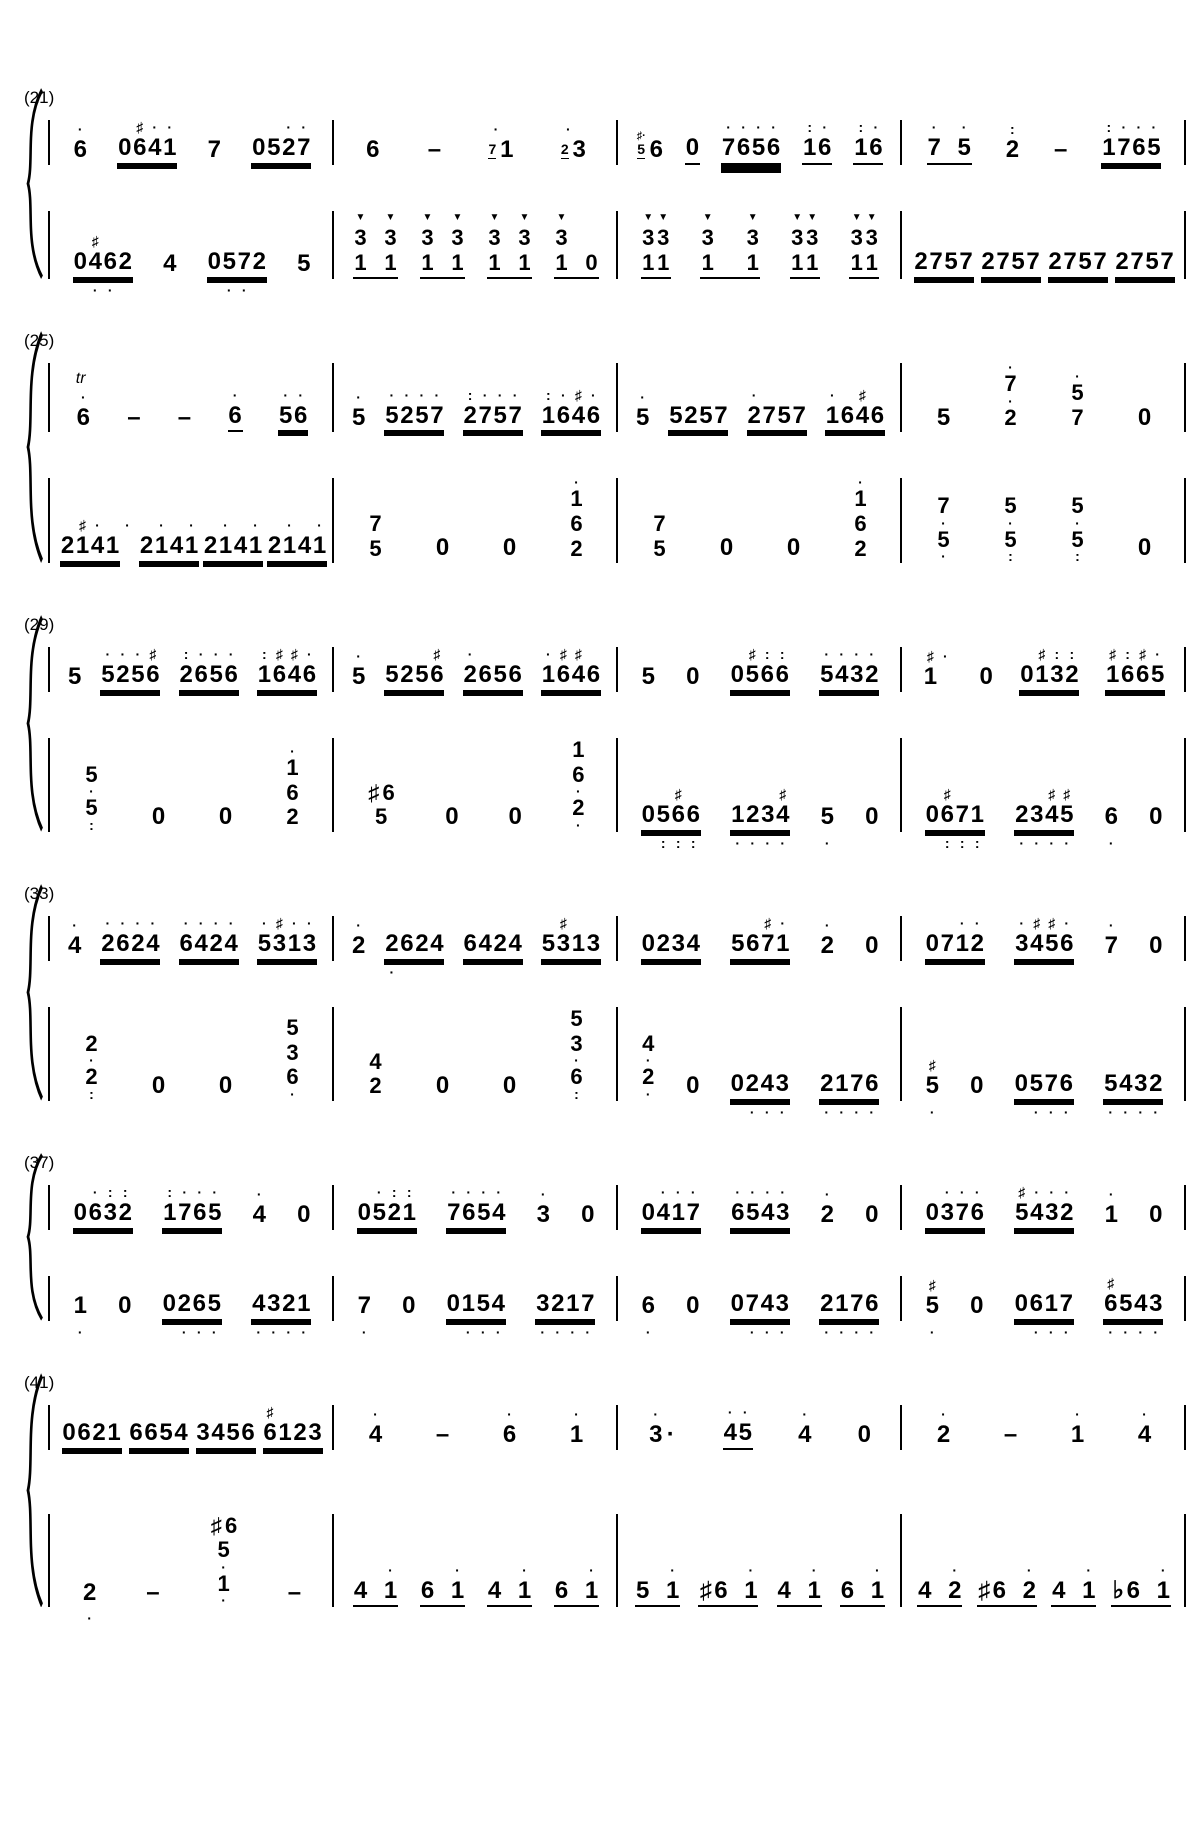  What do you see at coordinates (476, 1560) in the screenshot?
I see `measure: · 4 1 · 6 1 · 4 1 · 6 1` at bounding box center [476, 1560].